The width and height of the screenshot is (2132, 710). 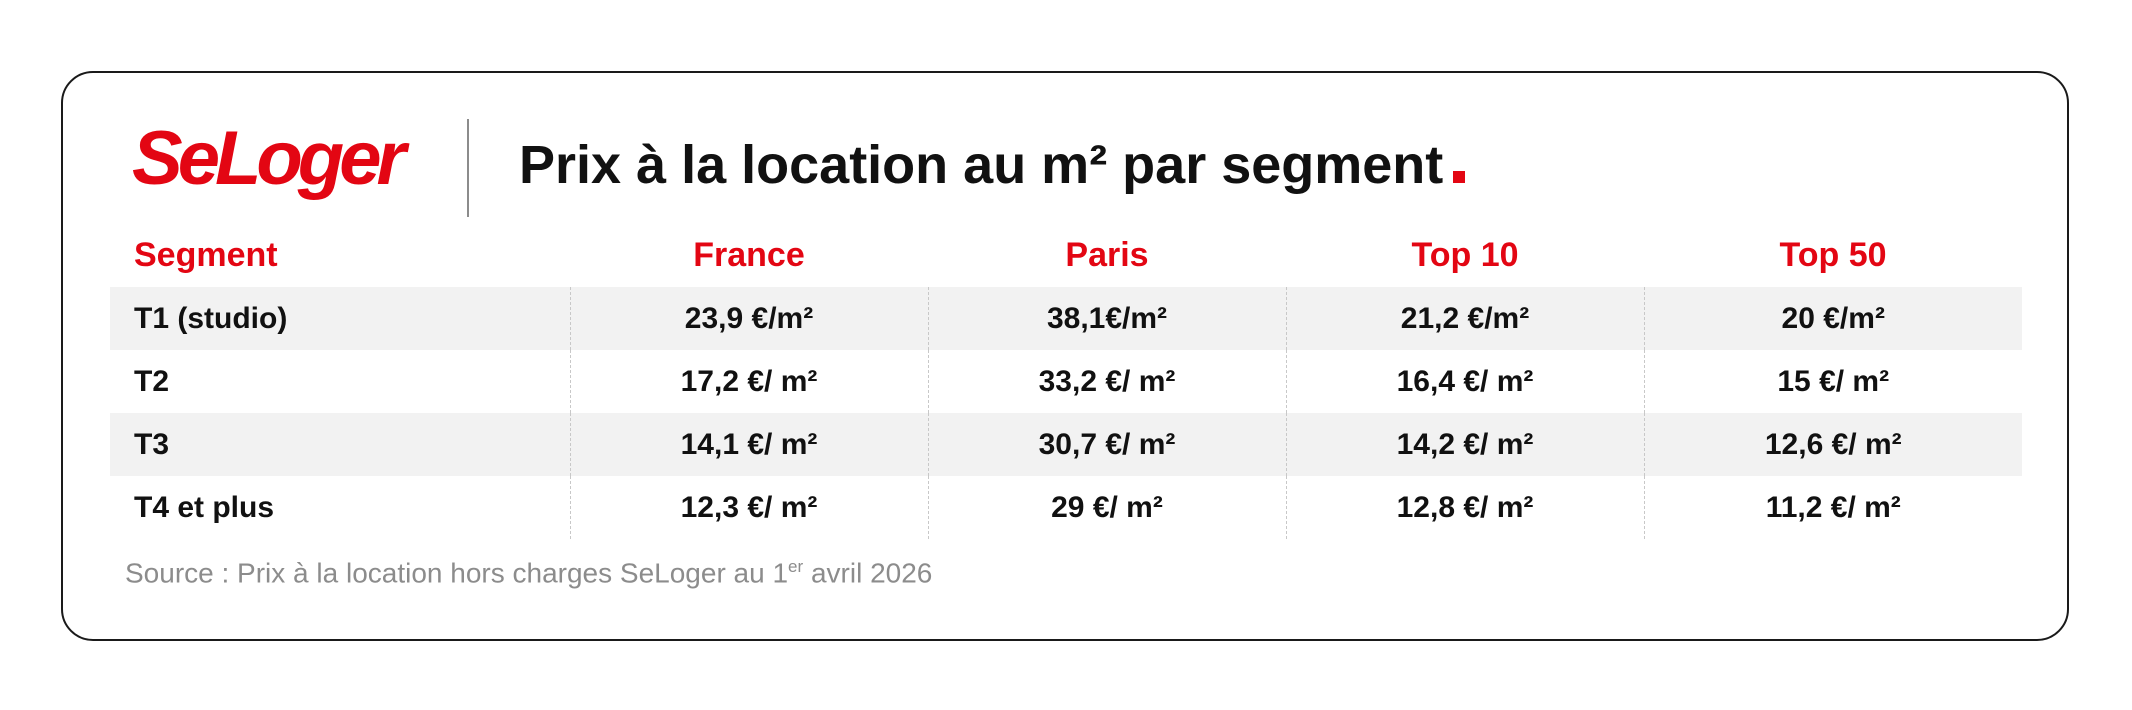 What do you see at coordinates (796, 566) in the screenshot?
I see `source-superscript: er` at bounding box center [796, 566].